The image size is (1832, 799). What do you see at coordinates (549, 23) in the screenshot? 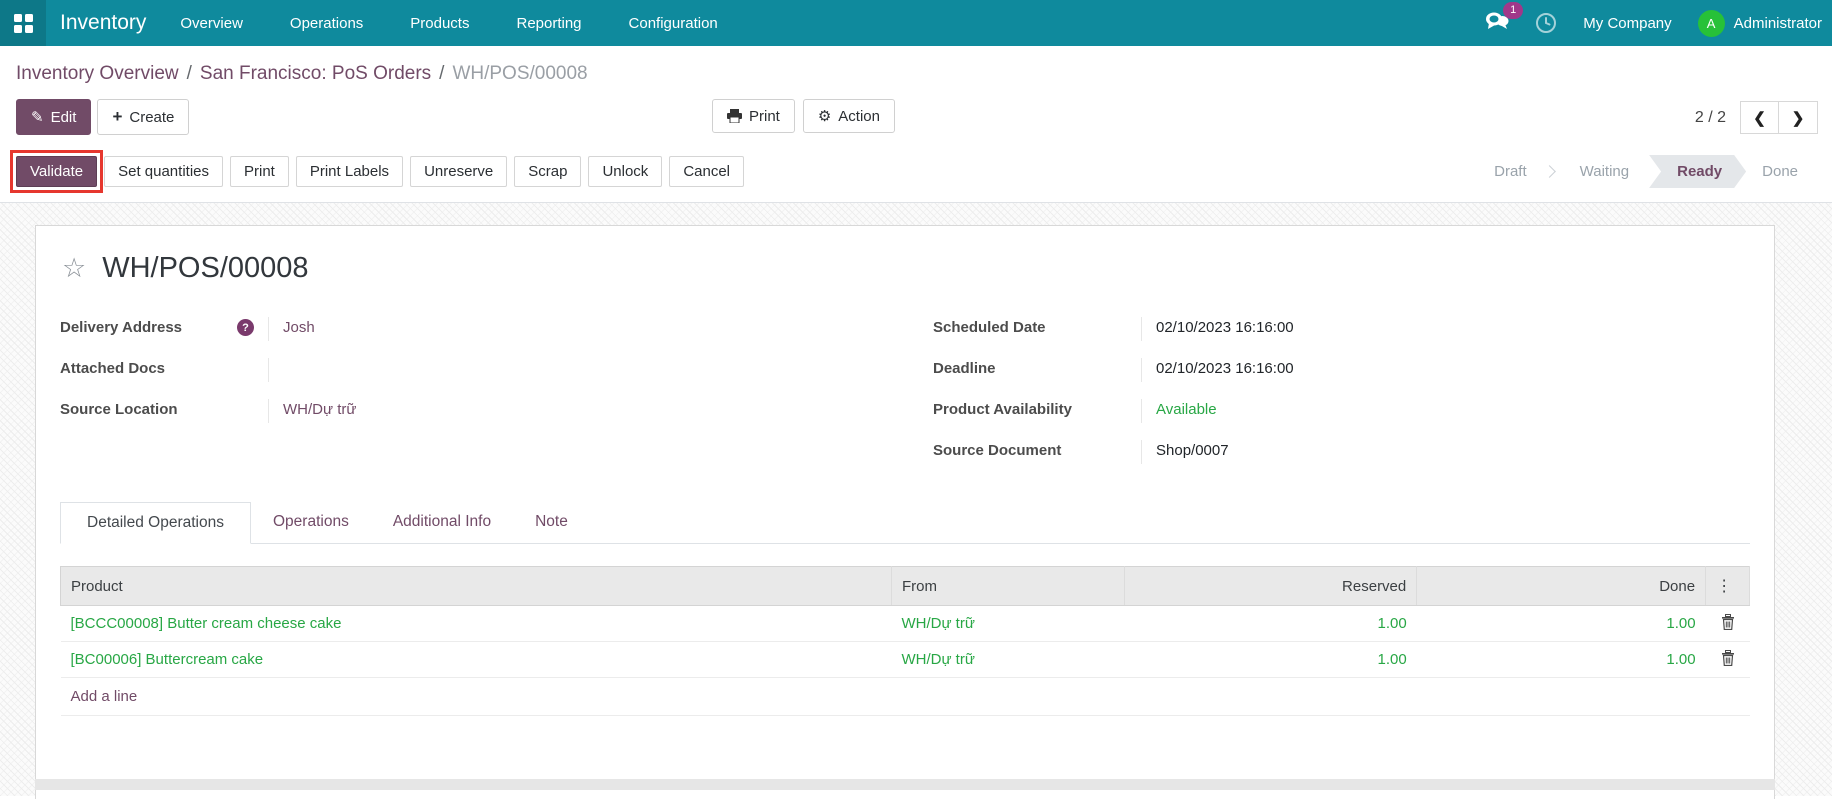
I see `menu-reporting: Reporting` at bounding box center [549, 23].